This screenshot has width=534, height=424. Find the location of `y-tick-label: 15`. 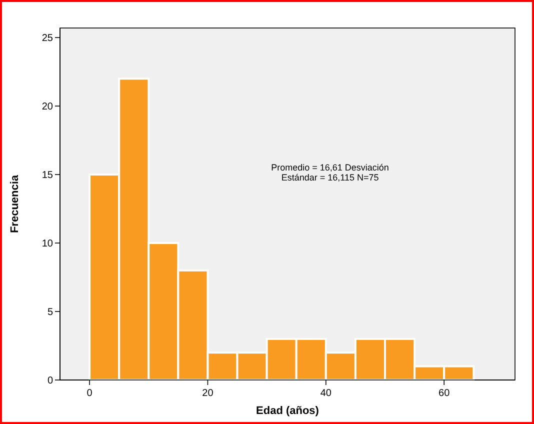

y-tick-label: 15 is located at coordinates (48, 176).